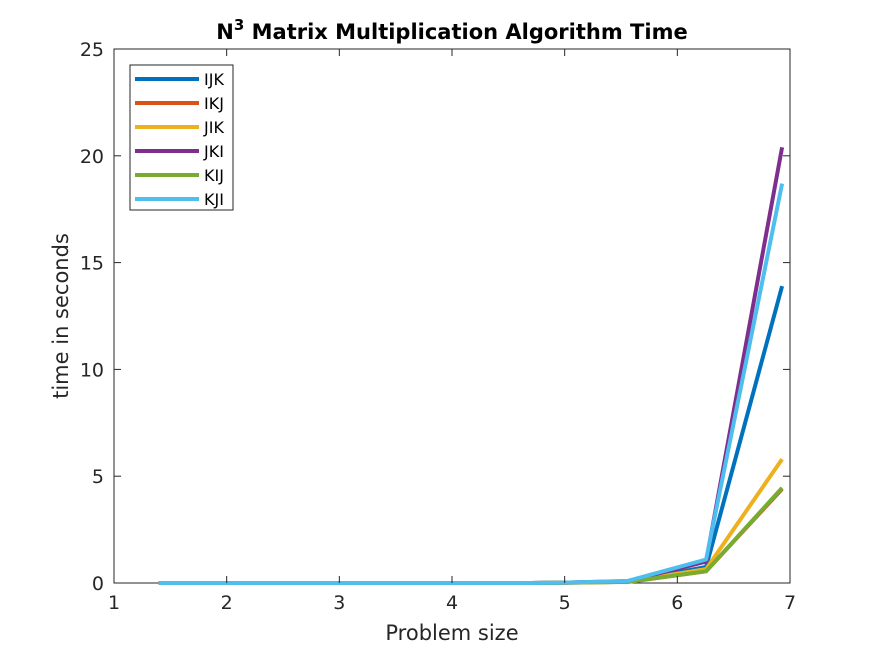 The width and height of the screenshot is (874, 656). Describe the element at coordinates (61, 316) in the screenshot. I see `y-axis-label: time in seconds` at that location.